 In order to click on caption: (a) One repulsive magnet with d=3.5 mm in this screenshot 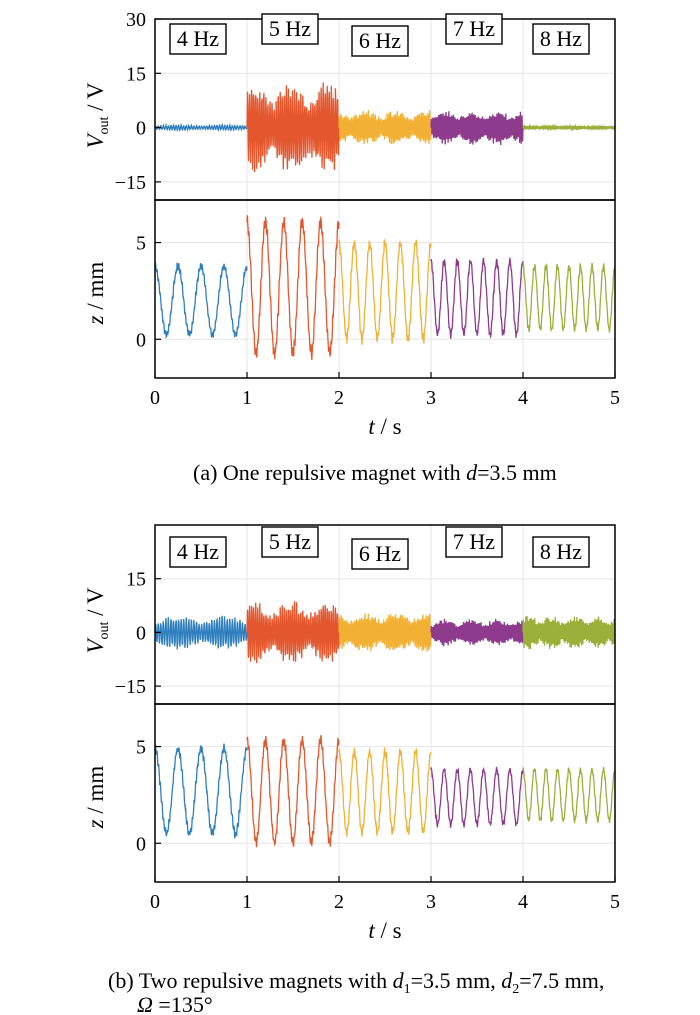, I will do `click(375, 472)`.